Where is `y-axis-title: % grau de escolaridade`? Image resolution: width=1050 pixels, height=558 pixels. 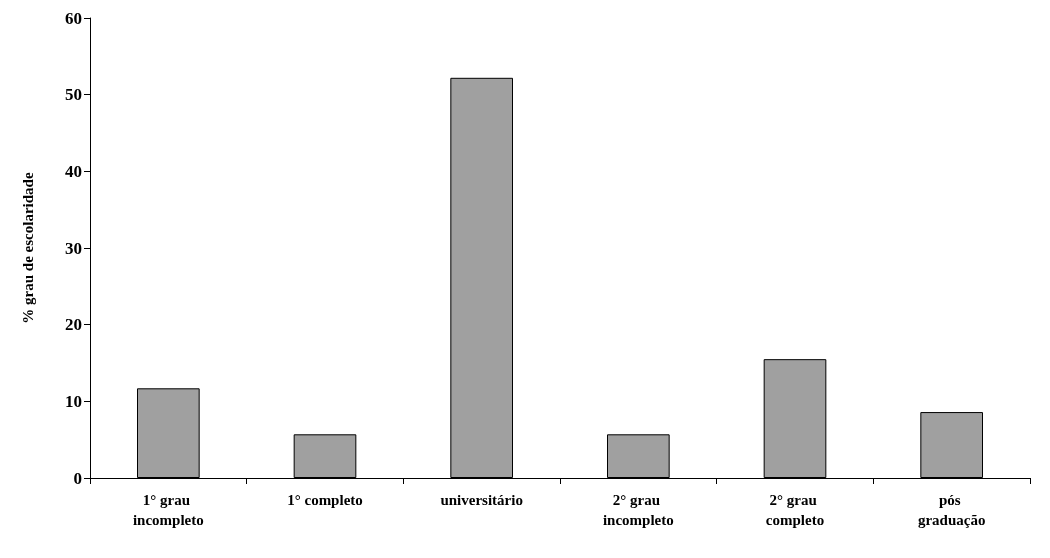 y-axis-title: % grau de escolaridade is located at coordinates (27, 248).